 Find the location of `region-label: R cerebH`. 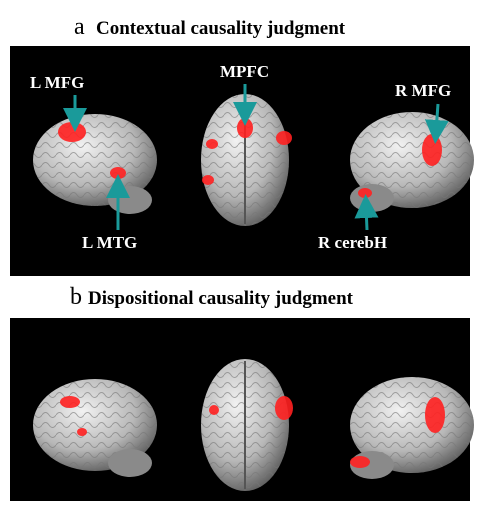

region-label: R cerebH is located at coordinates (352, 242).